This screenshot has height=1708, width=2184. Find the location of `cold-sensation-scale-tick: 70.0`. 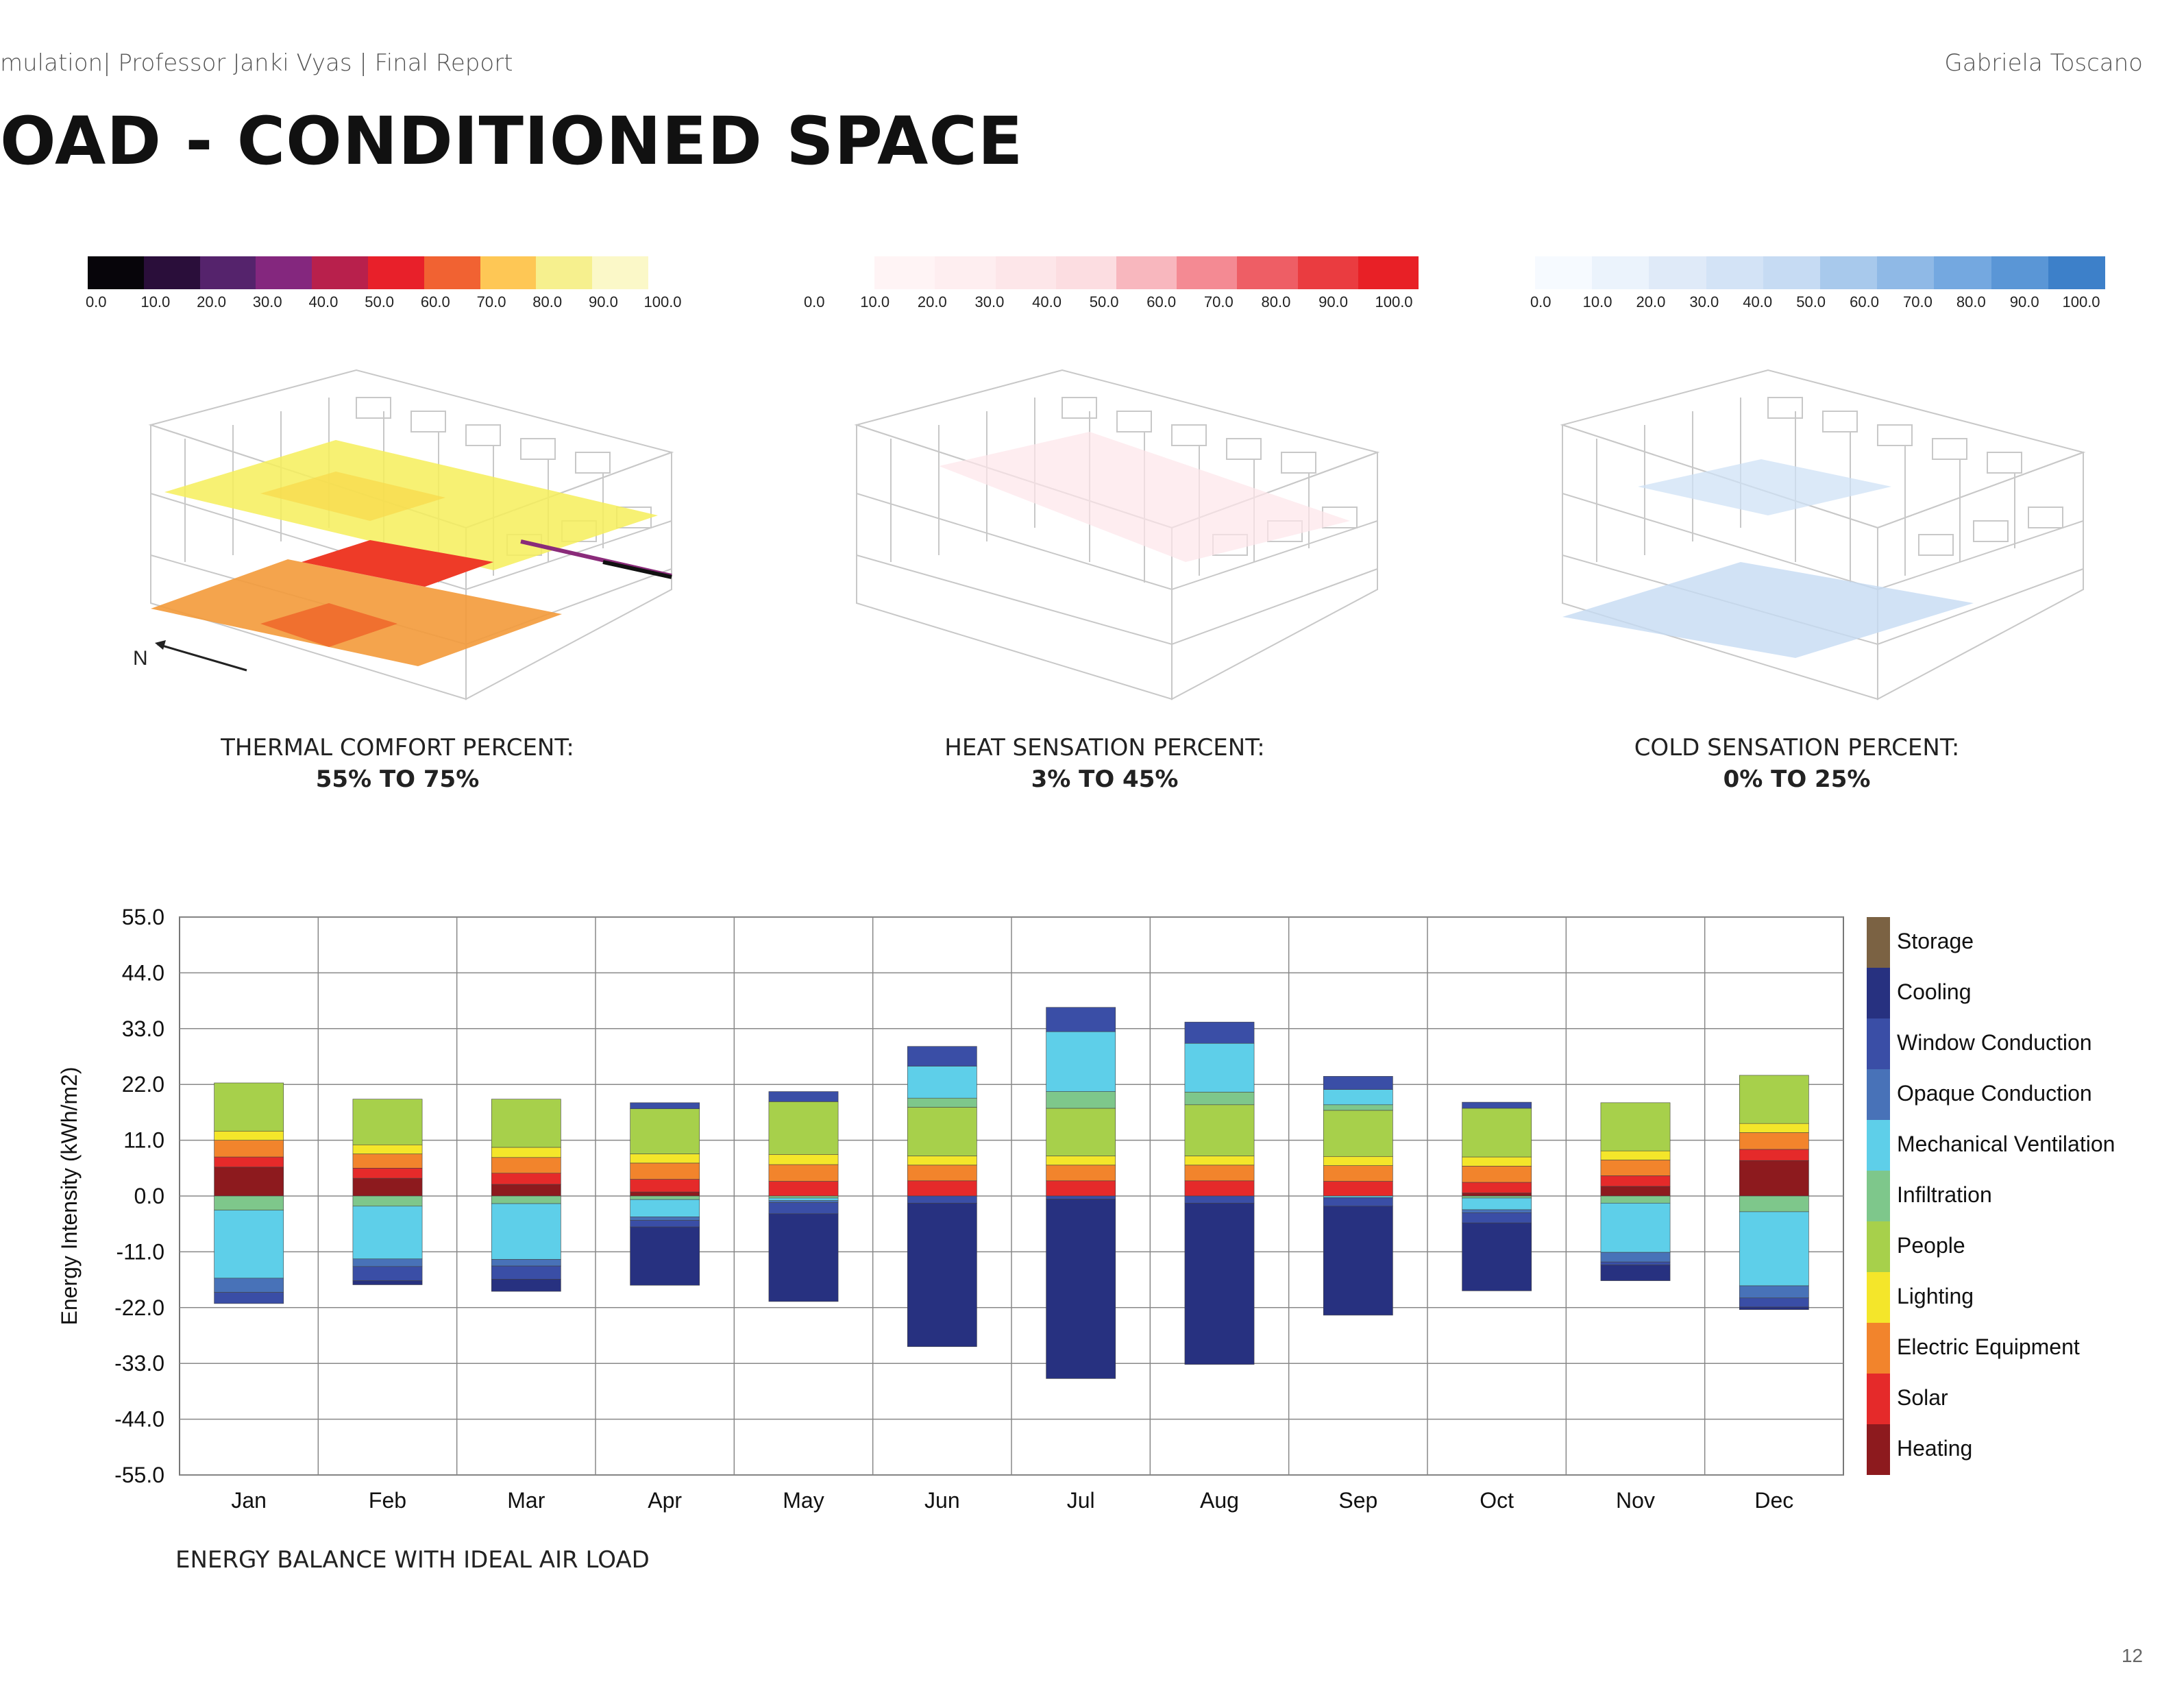

cold-sensation-scale-tick: 70.0 is located at coordinates (1918, 301).